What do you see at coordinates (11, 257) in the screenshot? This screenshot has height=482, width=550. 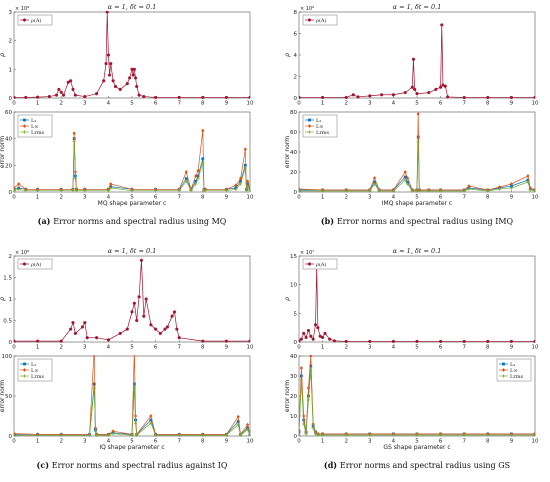 I see `top-ytick-label: 2` at bounding box center [11, 257].